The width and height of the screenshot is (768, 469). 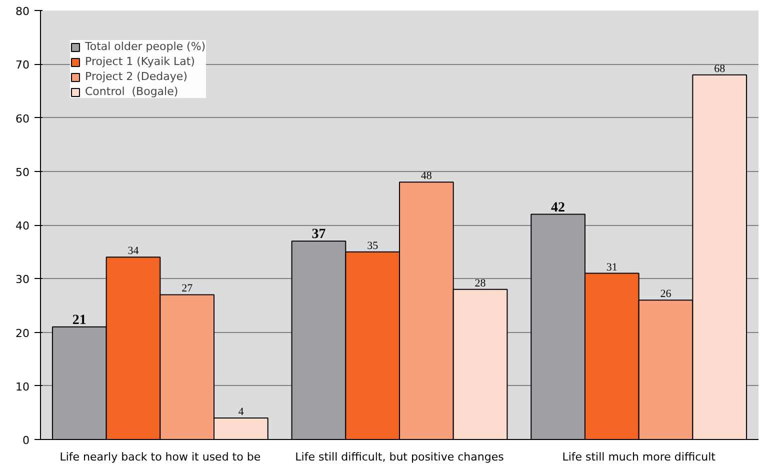 I want to click on y-tick-label: 10, so click(x=23, y=387).